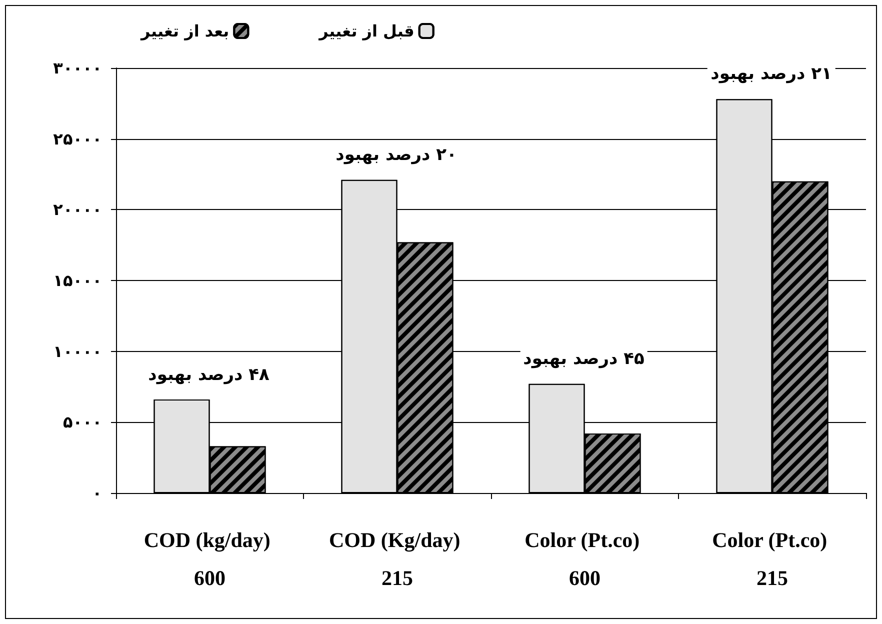  Describe the element at coordinates (396, 154) in the screenshot. I see `annotation: ۲۰ درصد بهبود` at that location.